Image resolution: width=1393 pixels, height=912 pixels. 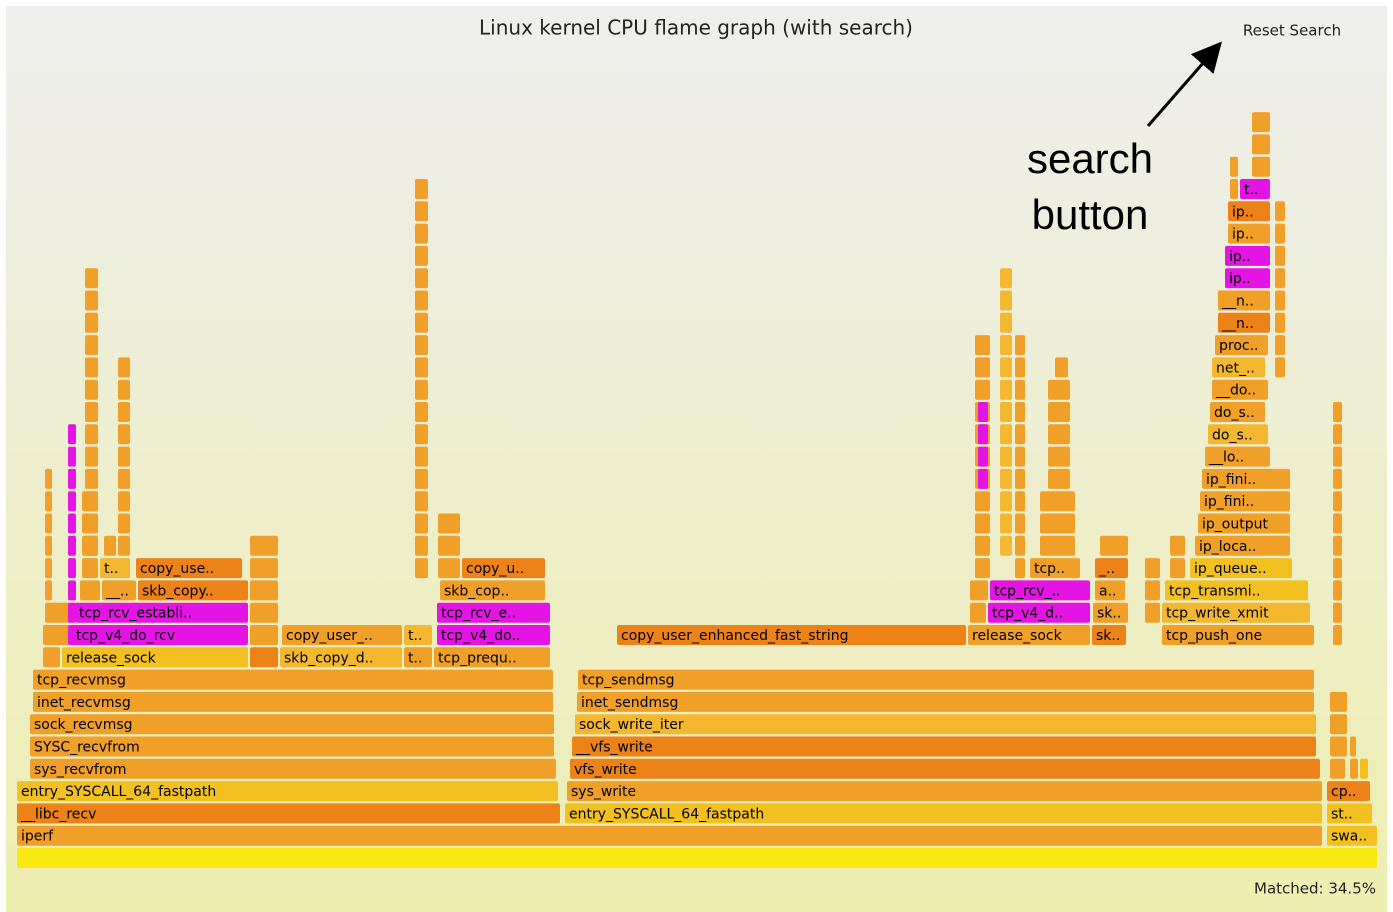 I want to click on annotation-arrow, so click(x=1184, y=84).